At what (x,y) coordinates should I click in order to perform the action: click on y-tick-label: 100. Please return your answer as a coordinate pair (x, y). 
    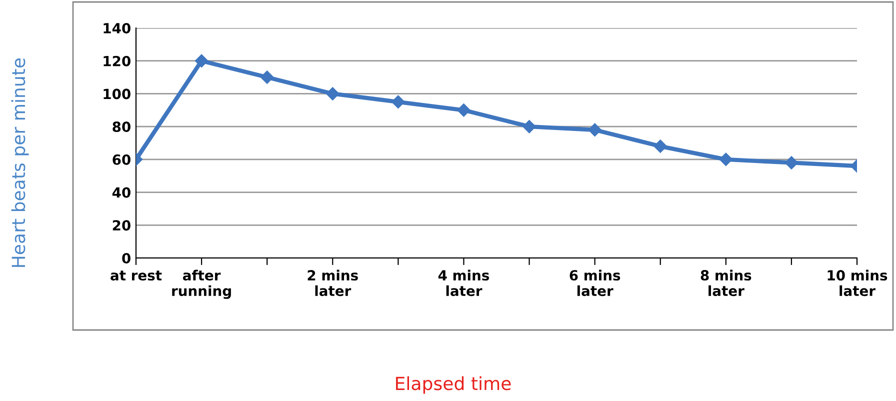
    Looking at the image, I should click on (117, 94).